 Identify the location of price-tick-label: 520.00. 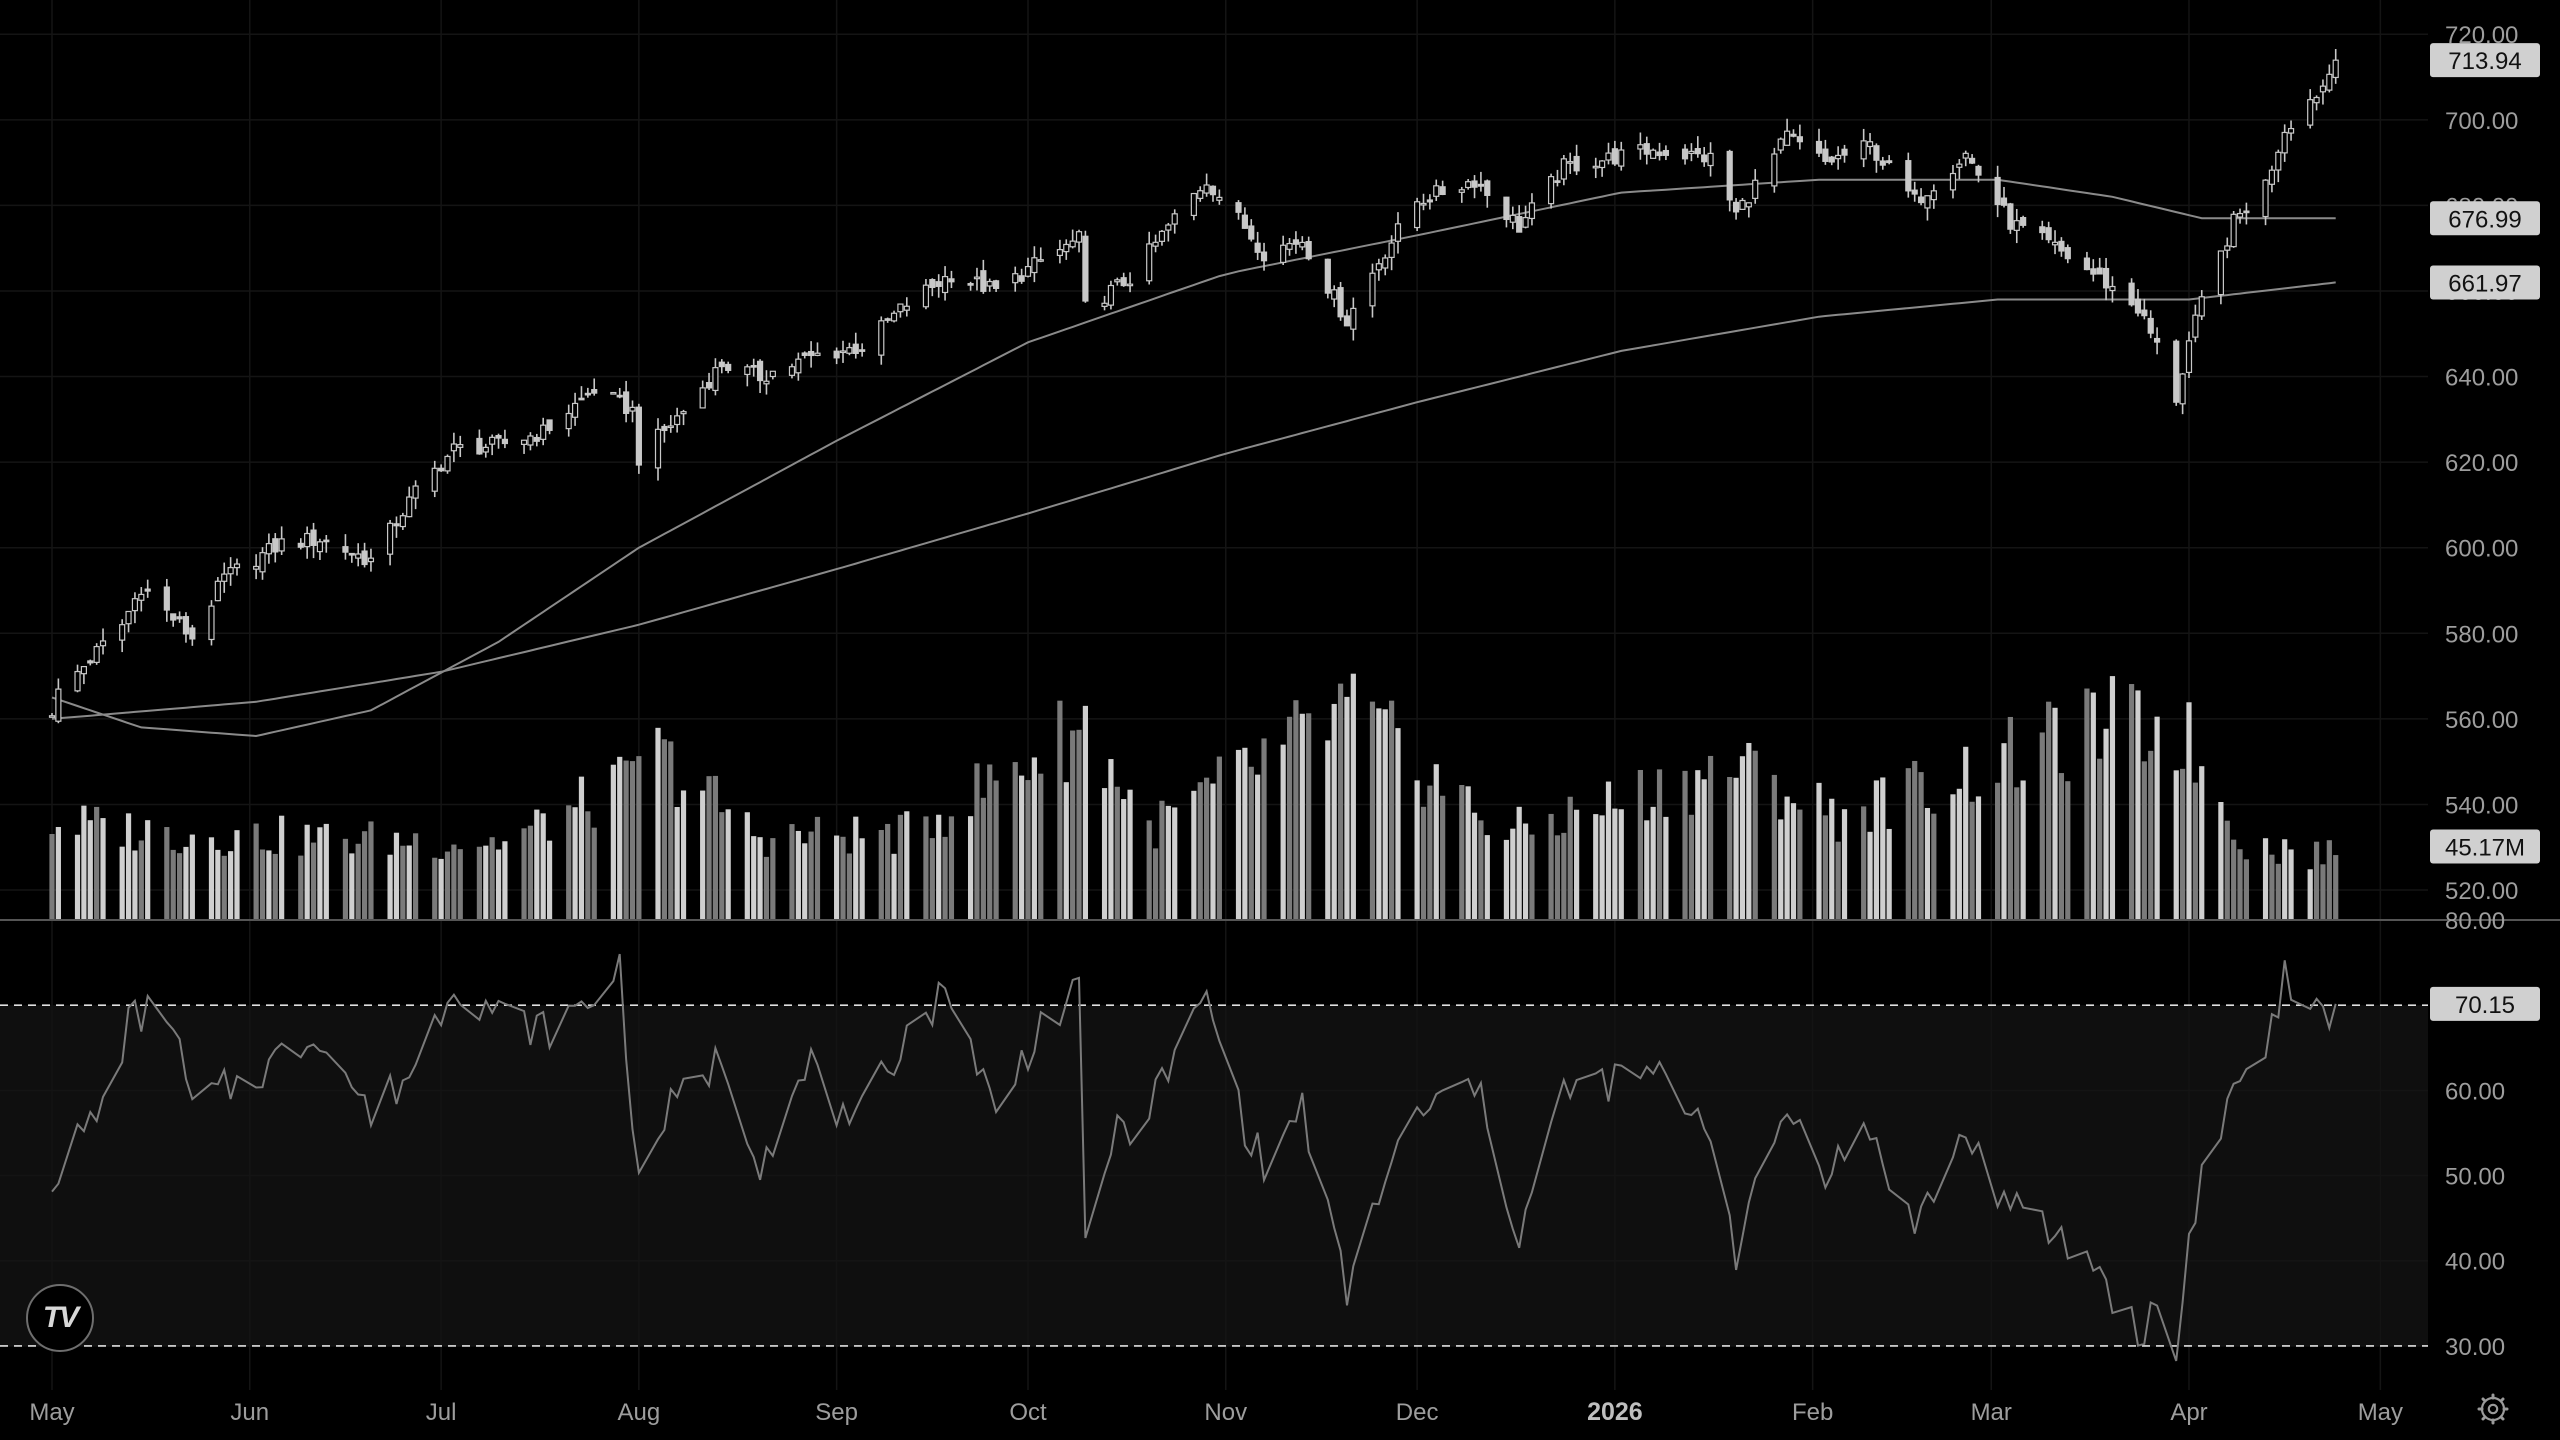
(2481, 891).